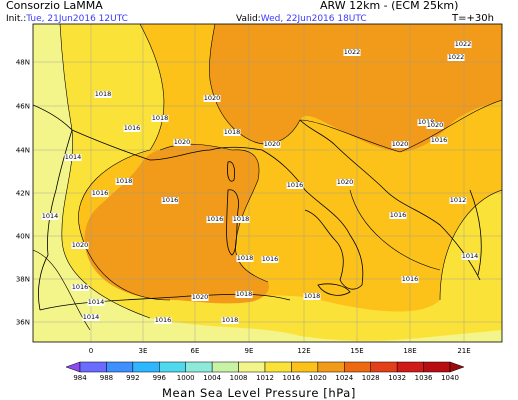  What do you see at coordinates (186, 378) in the screenshot?
I see `colorbar-level-label: 1000` at bounding box center [186, 378].